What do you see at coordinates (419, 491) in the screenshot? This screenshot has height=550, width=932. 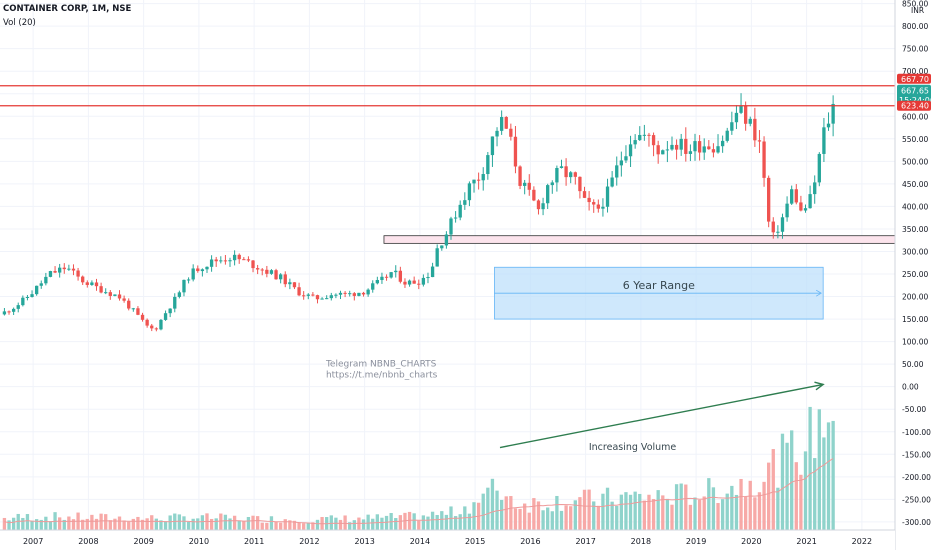 I see `volume-ma-line` at bounding box center [419, 491].